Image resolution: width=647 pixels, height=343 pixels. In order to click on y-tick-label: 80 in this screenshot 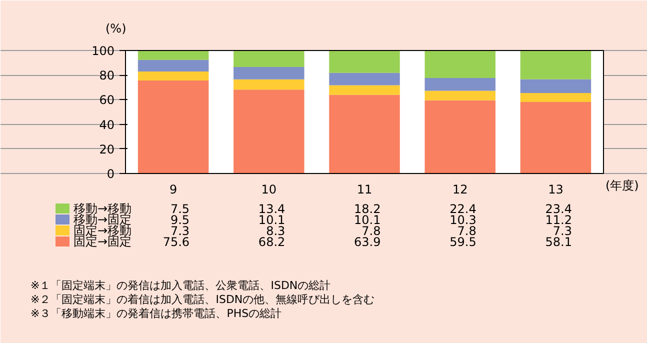, I will do `click(107, 75)`.